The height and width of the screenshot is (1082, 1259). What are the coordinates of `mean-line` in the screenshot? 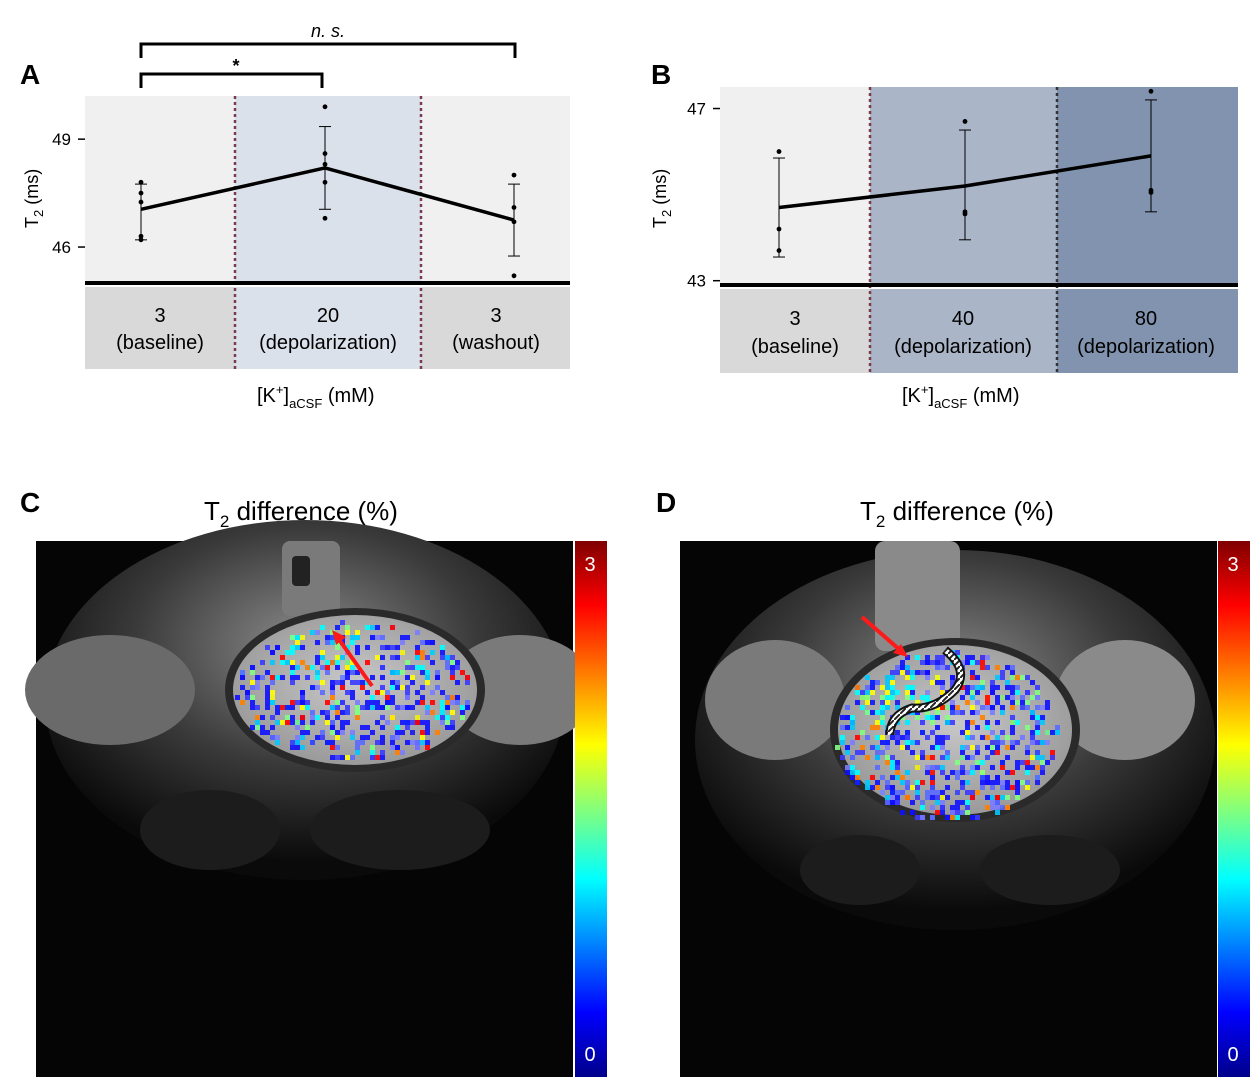 It's located at (965, 182).